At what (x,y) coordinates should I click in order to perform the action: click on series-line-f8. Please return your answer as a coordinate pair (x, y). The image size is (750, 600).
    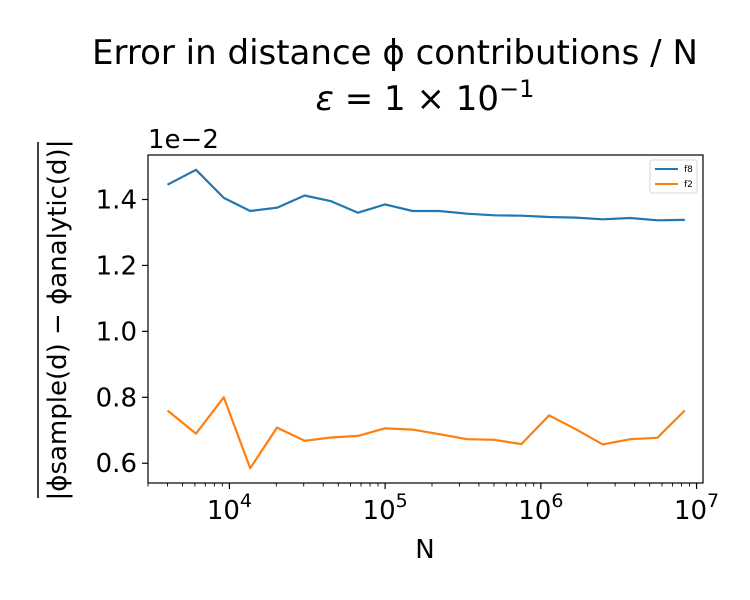
    Looking at the image, I should click on (425, 195).